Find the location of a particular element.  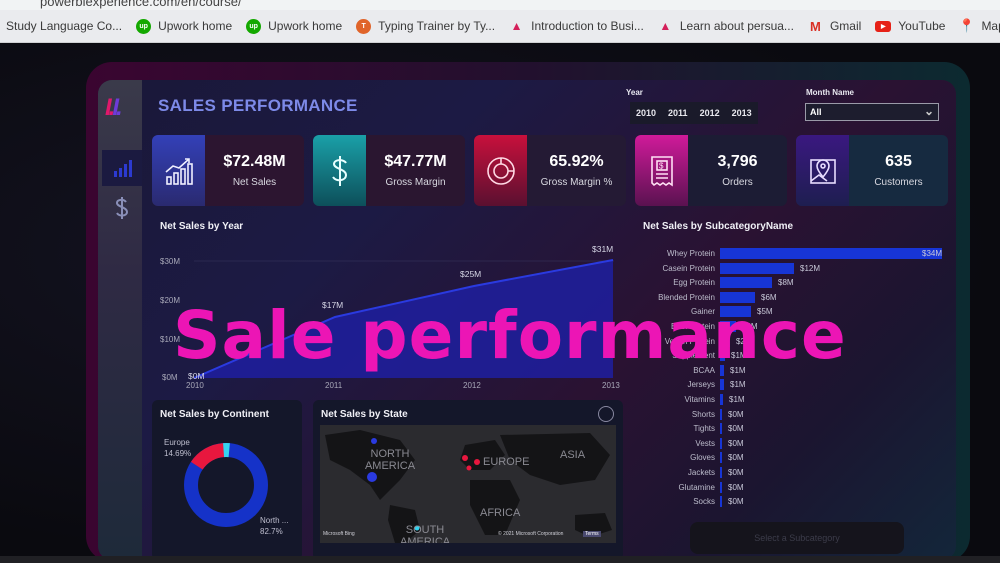

nav-finance-page is located at coordinates (122, 208).